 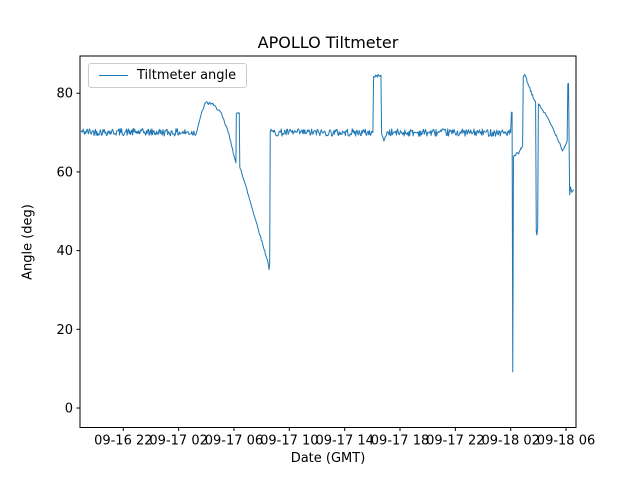 What do you see at coordinates (64, 94) in the screenshot?
I see `y-tick-label: 80` at bounding box center [64, 94].